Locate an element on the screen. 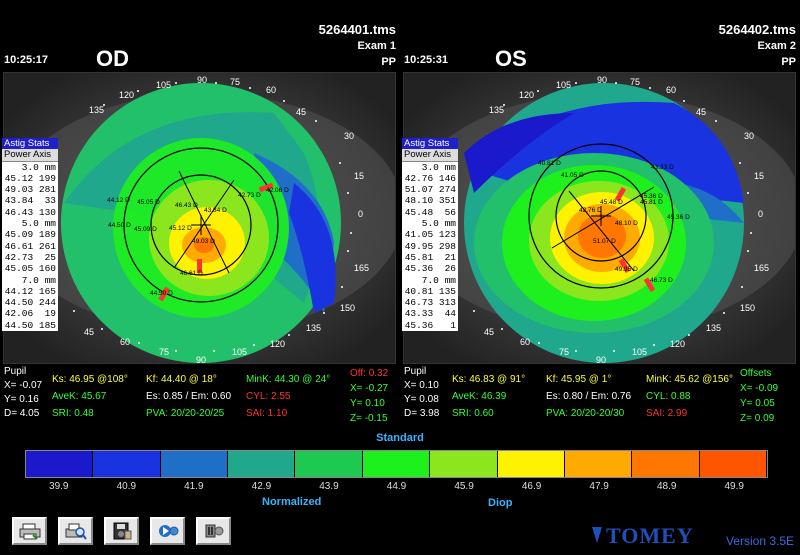 This screenshot has width=800, height=555. scale-value: 39.9 is located at coordinates (59, 486).